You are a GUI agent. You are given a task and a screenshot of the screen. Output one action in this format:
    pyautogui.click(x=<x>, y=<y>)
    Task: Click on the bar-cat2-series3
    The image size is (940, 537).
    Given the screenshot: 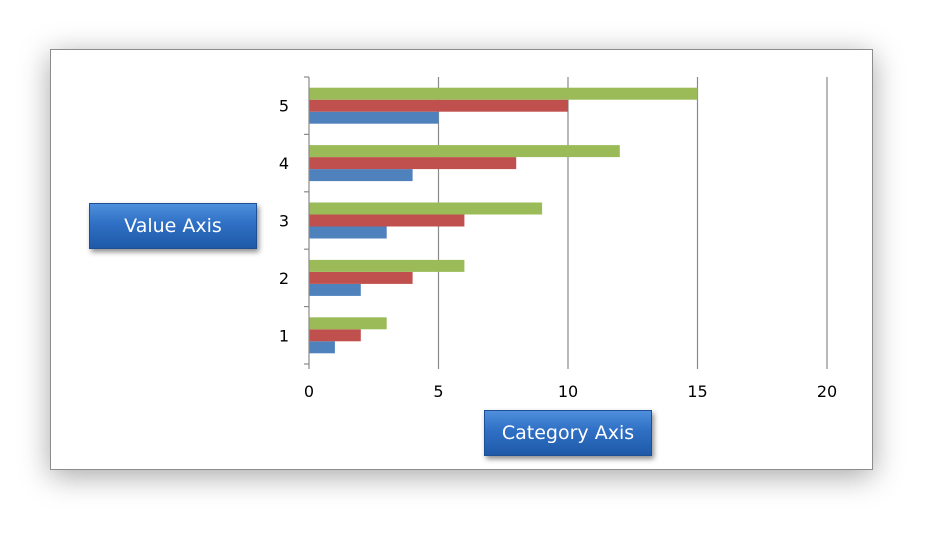 What is the action you would take?
    pyautogui.click(x=387, y=265)
    